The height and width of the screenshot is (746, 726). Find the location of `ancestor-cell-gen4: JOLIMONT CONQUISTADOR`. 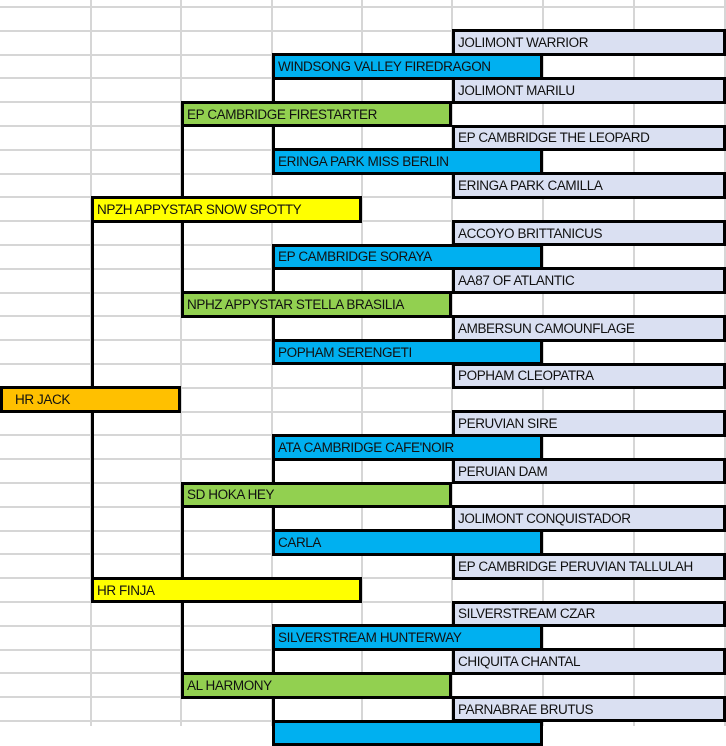

ancestor-cell-gen4: JOLIMONT CONQUISTADOR is located at coordinates (589, 518).